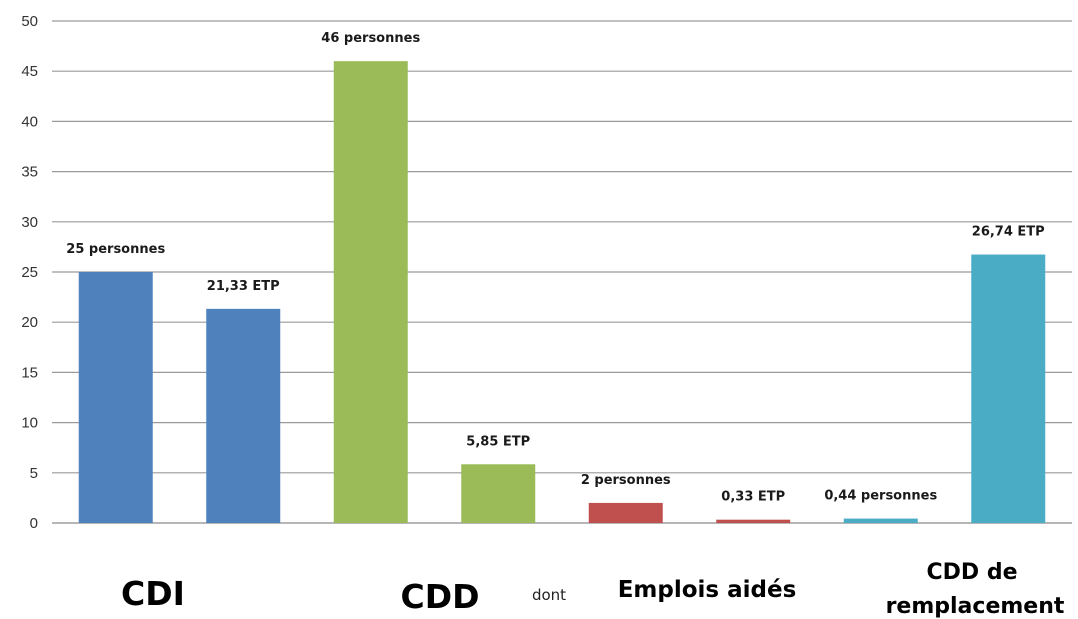  What do you see at coordinates (29, 121) in the screenshot?
I see `y-tick-label: 40` at bounding box center [29, 121].